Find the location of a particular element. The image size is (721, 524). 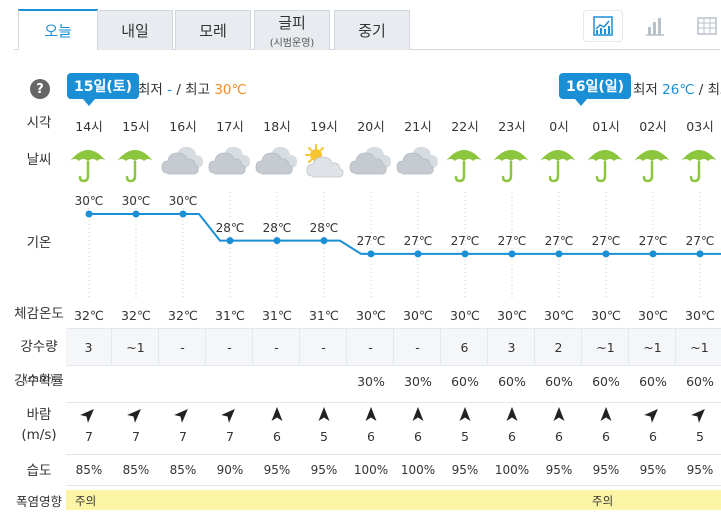

bar-view-icon is located at coordinates (655, 27).